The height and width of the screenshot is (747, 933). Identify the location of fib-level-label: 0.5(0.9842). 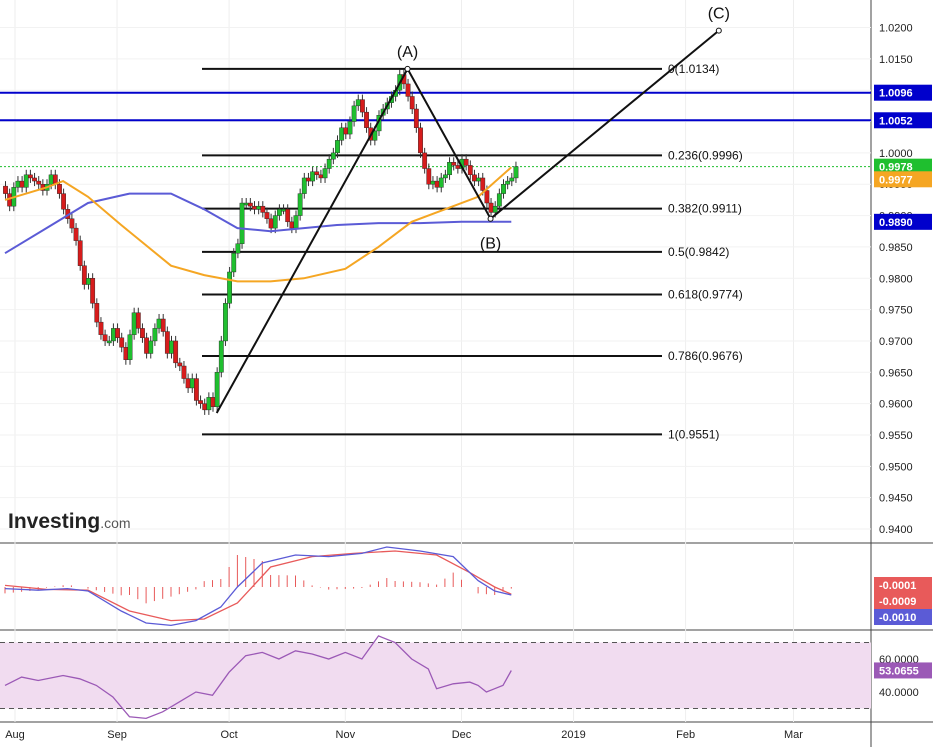
(698, 252).